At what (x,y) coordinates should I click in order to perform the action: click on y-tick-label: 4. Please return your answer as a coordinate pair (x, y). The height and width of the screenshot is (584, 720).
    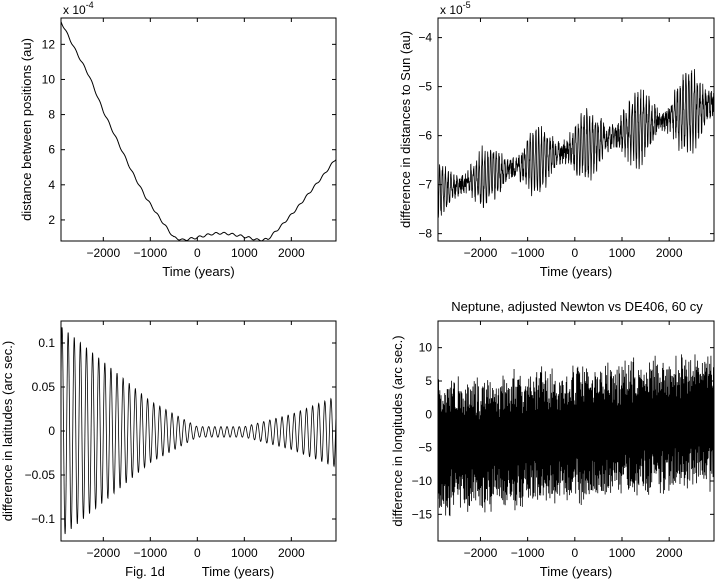
    Looking at the image, I should click on (51, 185).